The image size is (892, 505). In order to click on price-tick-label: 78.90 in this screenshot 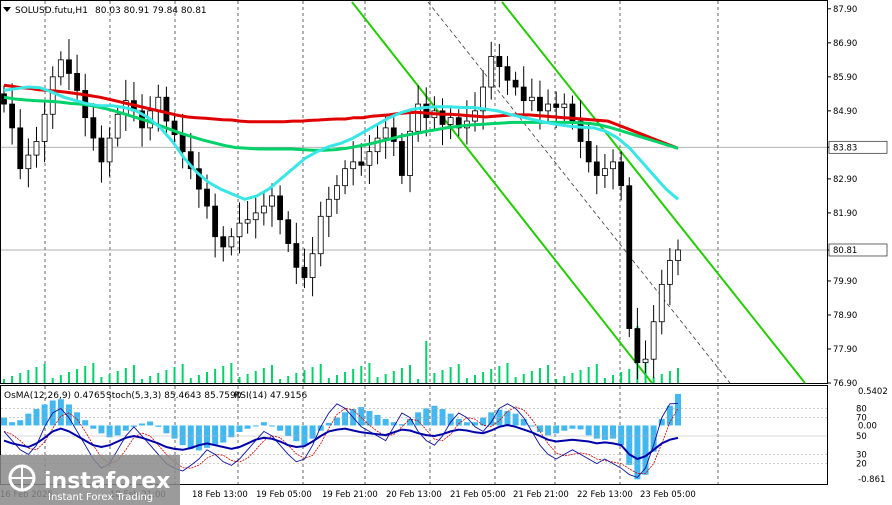, I will do `click(845, 316)`.